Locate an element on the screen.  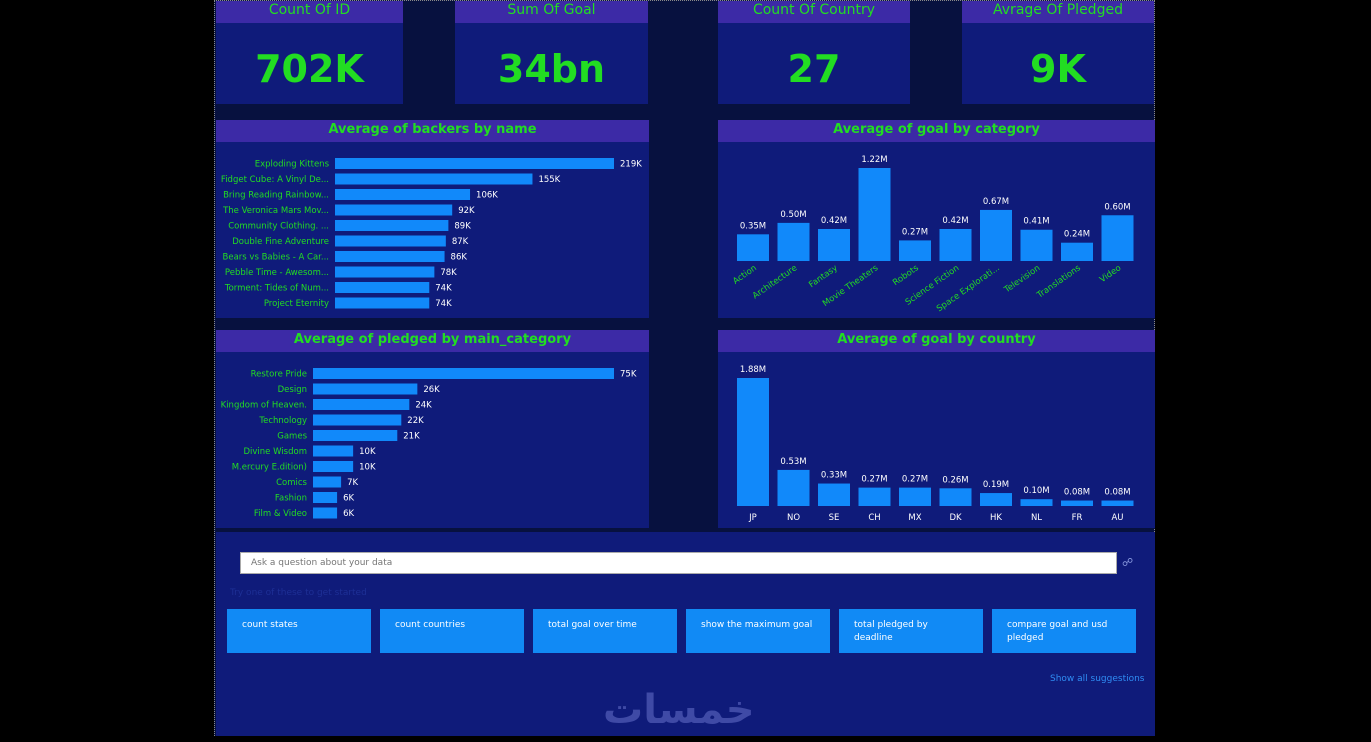
chart-title: Average of pledged by main_category is located at coordinates (432, 341).